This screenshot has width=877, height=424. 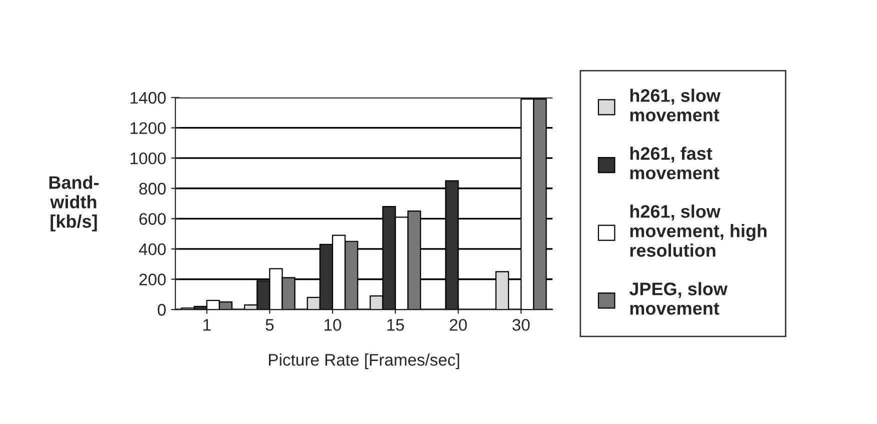 I want to click on legend-label: h261, fast movement, so click(x=675, y=163).